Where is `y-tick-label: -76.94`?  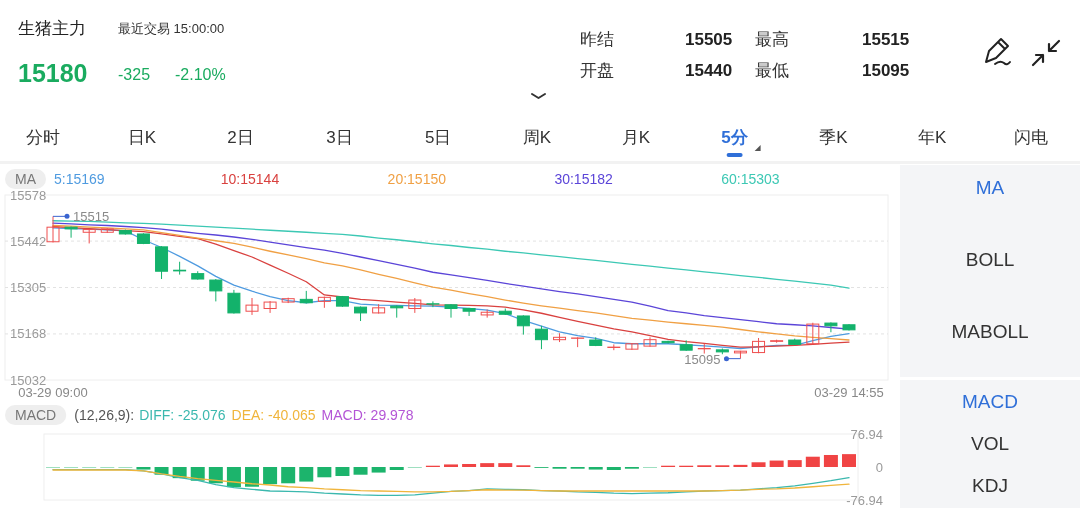 y-tick-label: -76.94 is located at coordinates (864, 500).